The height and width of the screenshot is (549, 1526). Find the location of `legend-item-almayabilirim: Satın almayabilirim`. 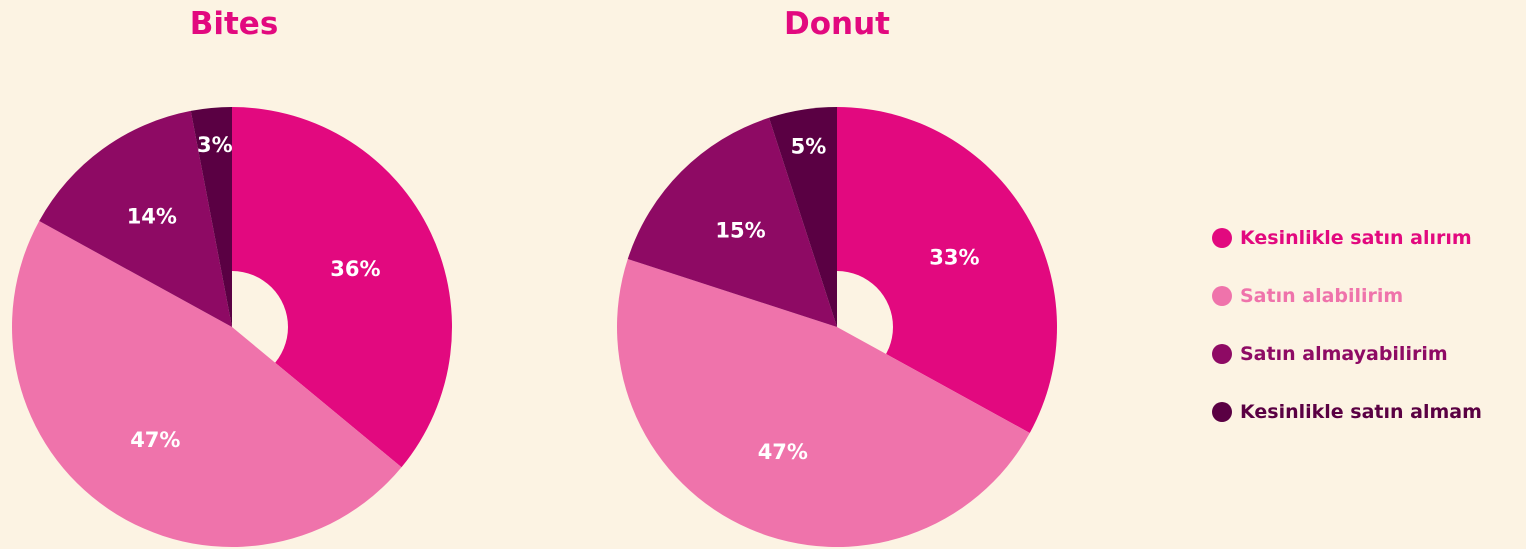

legend-item-almayabilirim: Satın almayabilirim is located at coordinates (1347, 354).